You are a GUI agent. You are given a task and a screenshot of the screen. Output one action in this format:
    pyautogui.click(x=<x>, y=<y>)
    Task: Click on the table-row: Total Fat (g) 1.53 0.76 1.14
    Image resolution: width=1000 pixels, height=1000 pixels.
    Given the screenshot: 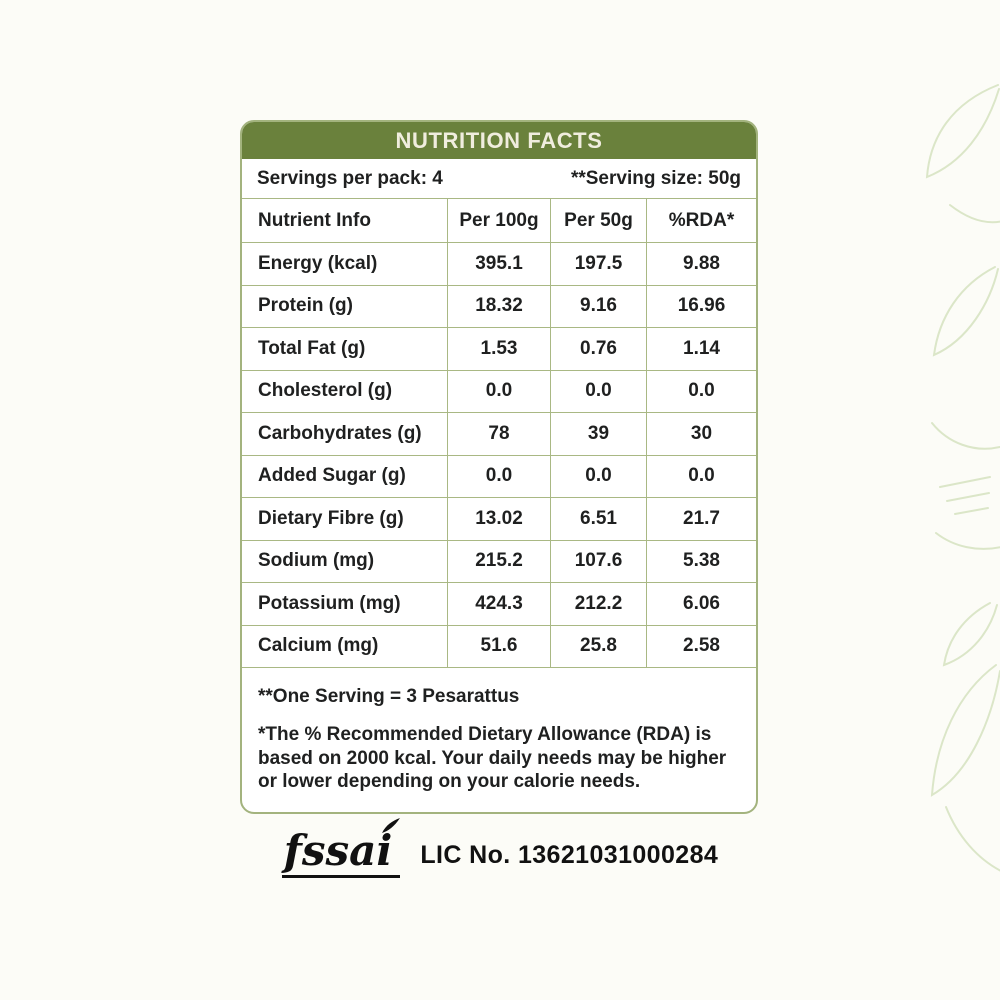 What is the action you would take?
    pyautogui.click(x=499, y=348)
    